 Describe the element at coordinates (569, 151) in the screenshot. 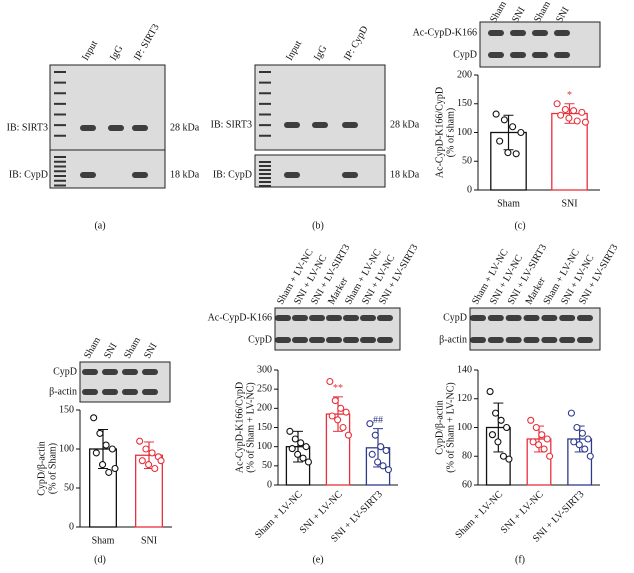

I see `bar` at that location.